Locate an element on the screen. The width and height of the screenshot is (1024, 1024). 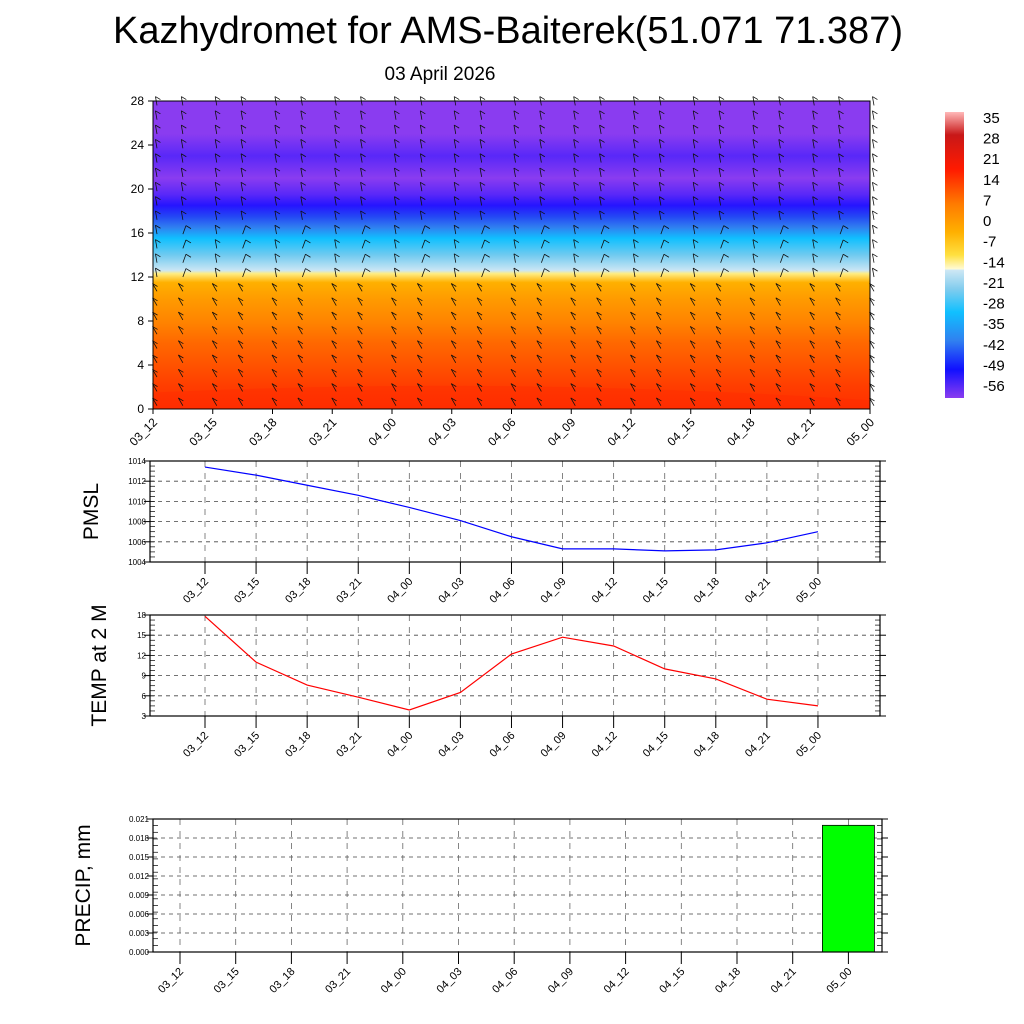
x-tick-label: 04_12 is located at coordinates (605, 591).